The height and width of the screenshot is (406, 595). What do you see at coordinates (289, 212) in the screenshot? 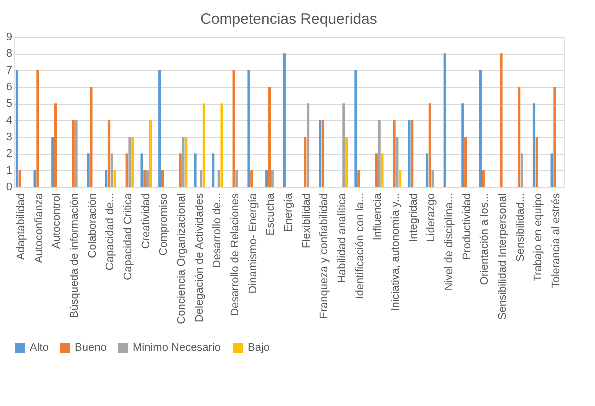
I see `x-tick-label: Energía` at bounding box center [289, 212].